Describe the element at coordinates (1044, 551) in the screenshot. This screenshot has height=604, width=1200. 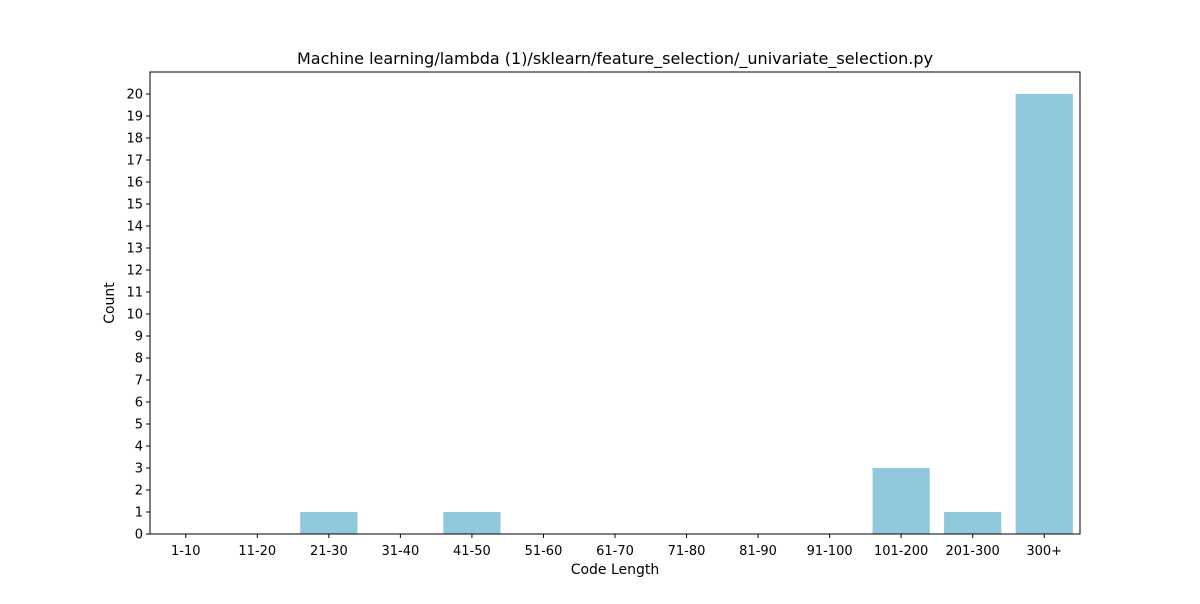
I see `x-tick-label: 300+` at that location.